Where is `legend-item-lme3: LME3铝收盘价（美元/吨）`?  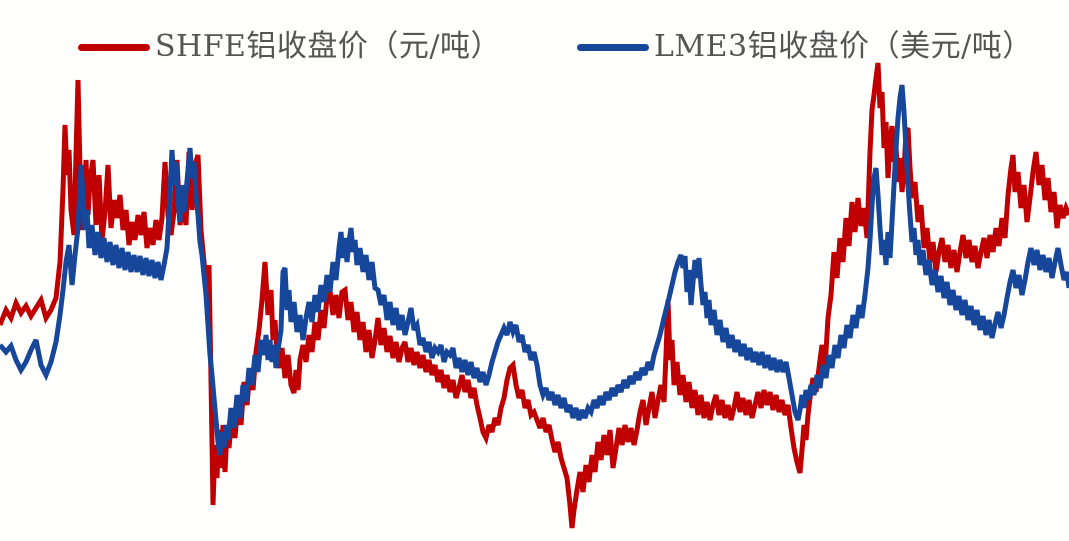
legend-item-lme3: LME3铝收盘价（美元/吨） is located at coordinates (805, 47).